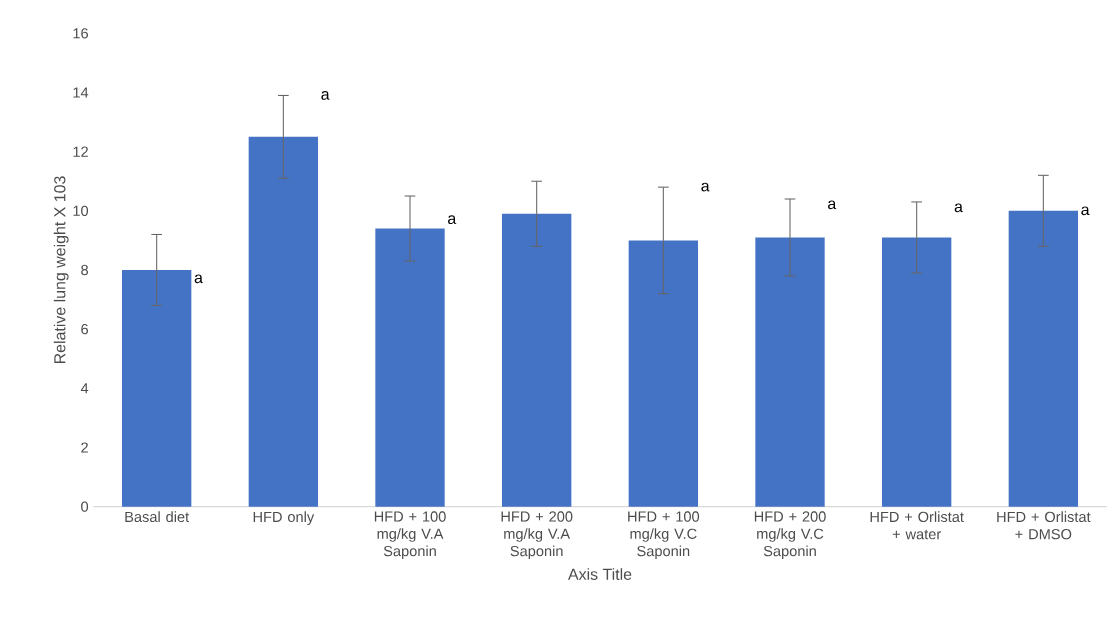 This screenshot has width=1114, height=640. What do you see at coordinates (157, 517) in the screenshot?
I see `x-tick-label: Basal diet` at bounding box center [157, 517].